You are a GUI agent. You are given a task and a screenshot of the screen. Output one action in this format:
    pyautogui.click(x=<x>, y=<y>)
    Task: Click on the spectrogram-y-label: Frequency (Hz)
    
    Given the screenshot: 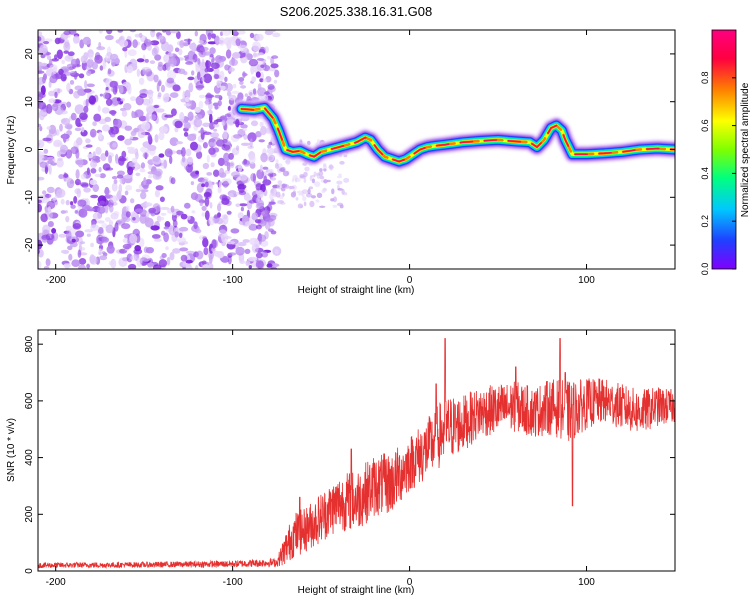 What is the action you would take?
    pyautogui.click(x=11, y=150)
    